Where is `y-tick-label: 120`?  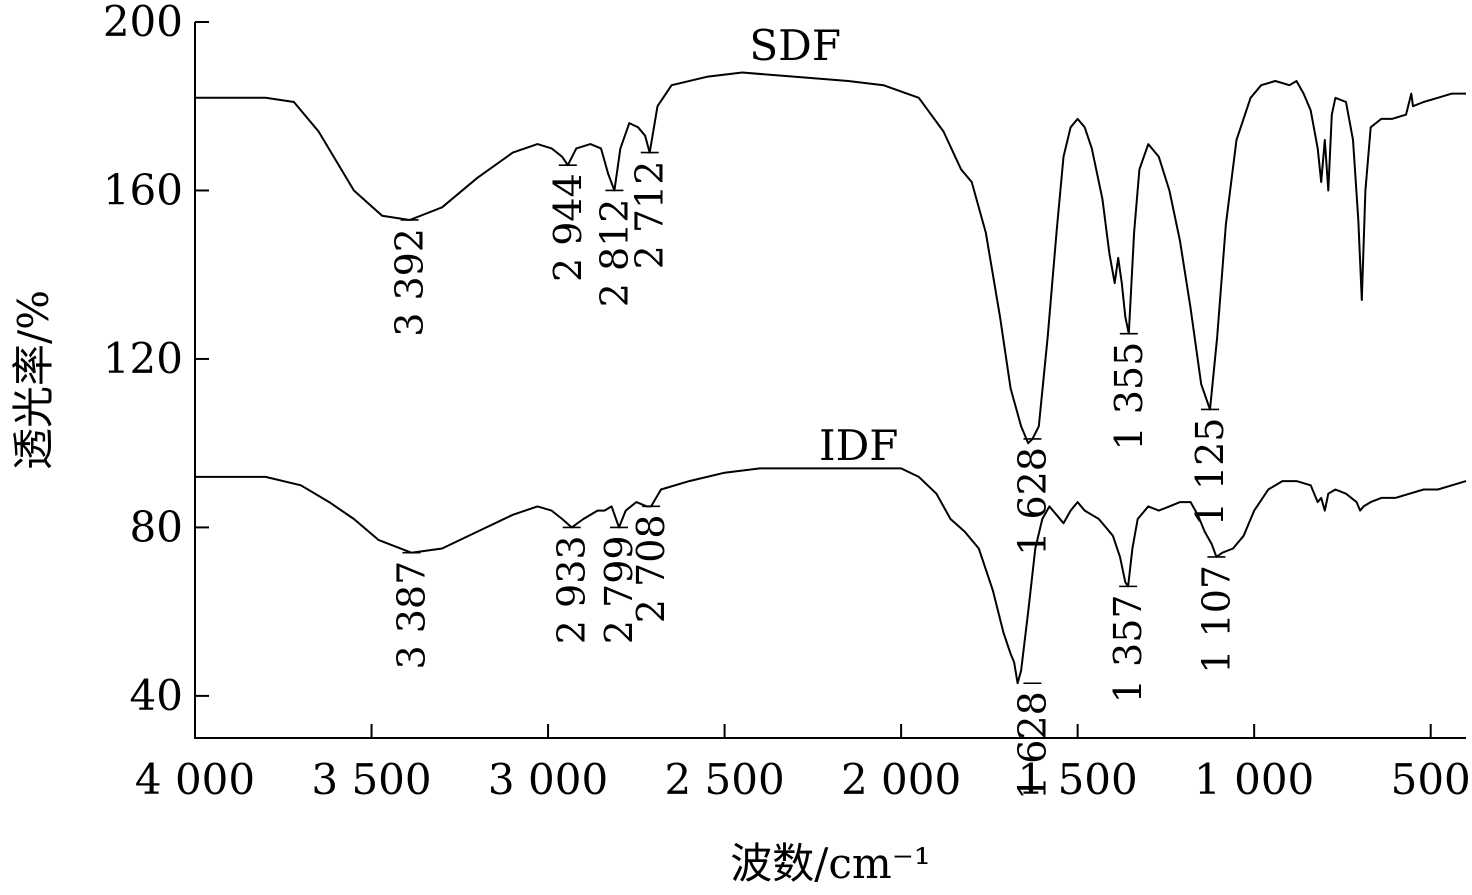 y-tick-label: 120 is located at coordinates (143, 358).